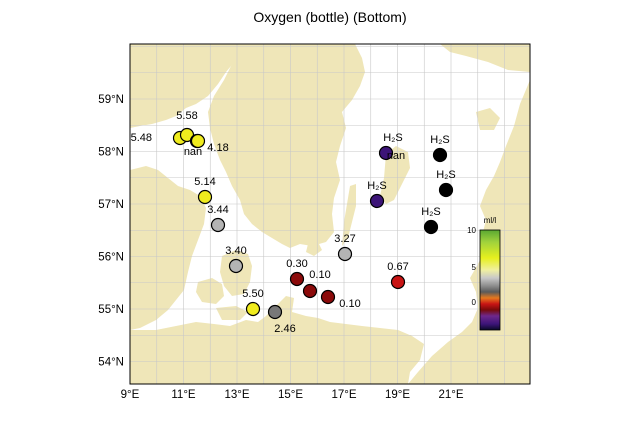  I want to click on station: 5.50, so click(253, 302).